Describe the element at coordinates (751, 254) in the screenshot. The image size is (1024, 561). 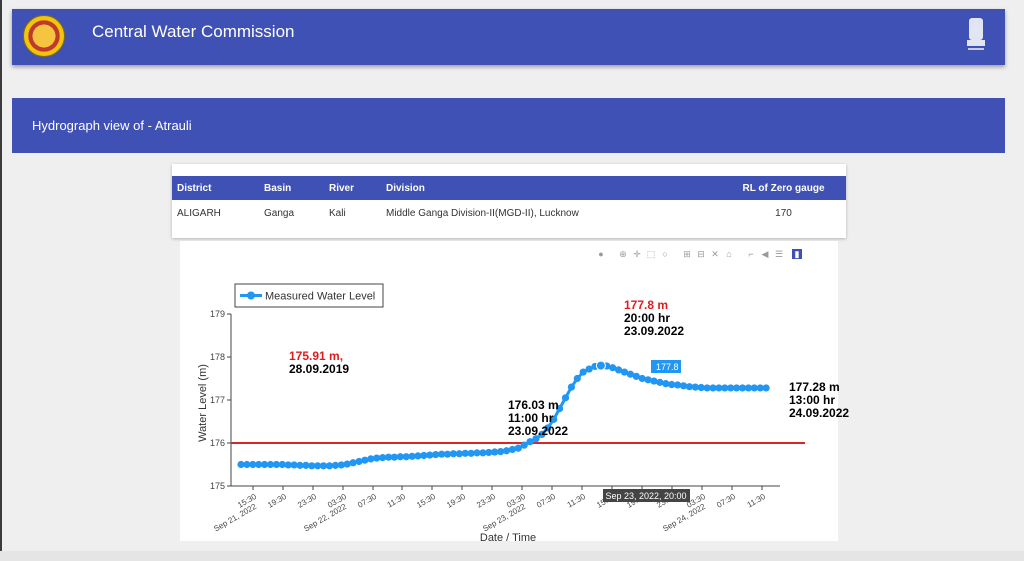
I see `spike-lines-icon: ⌐` at that location.